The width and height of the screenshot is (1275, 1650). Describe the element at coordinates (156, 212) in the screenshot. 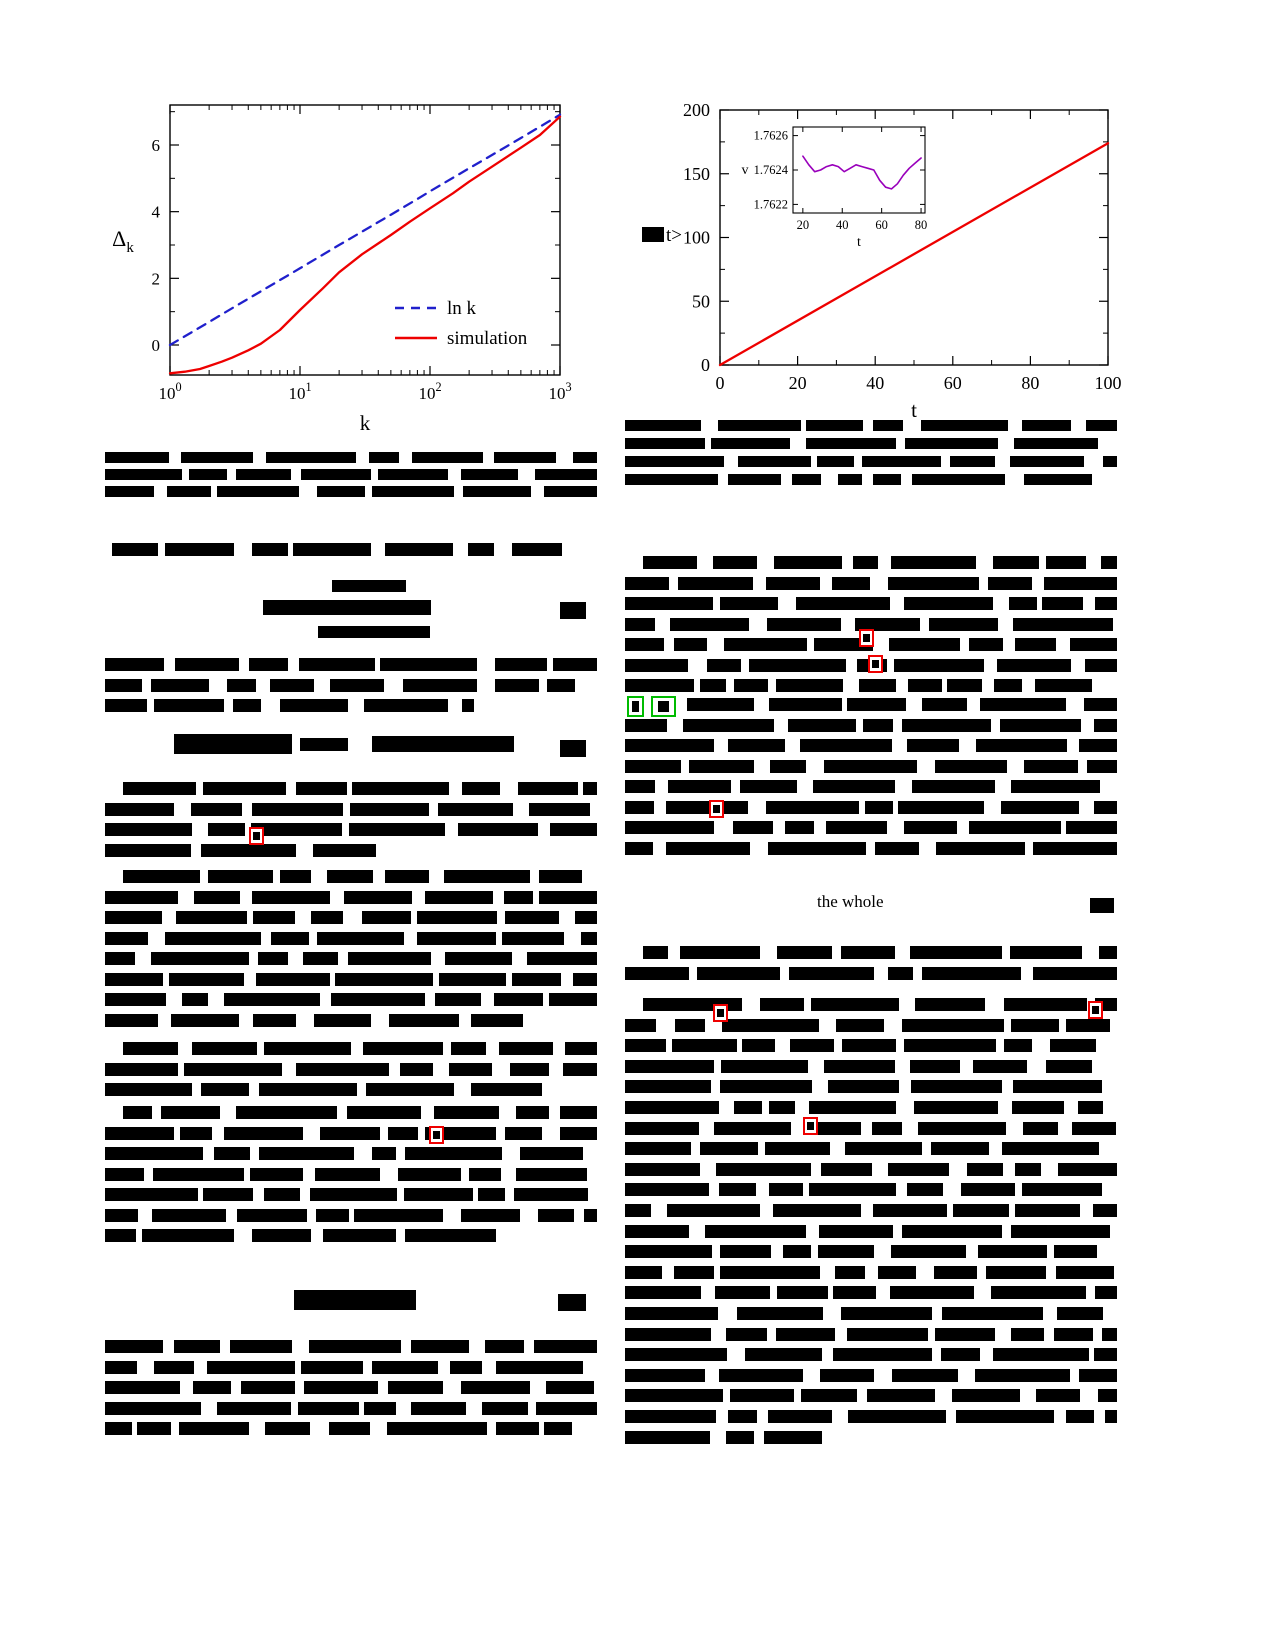

I see `y-tick-label: 4` at that location.